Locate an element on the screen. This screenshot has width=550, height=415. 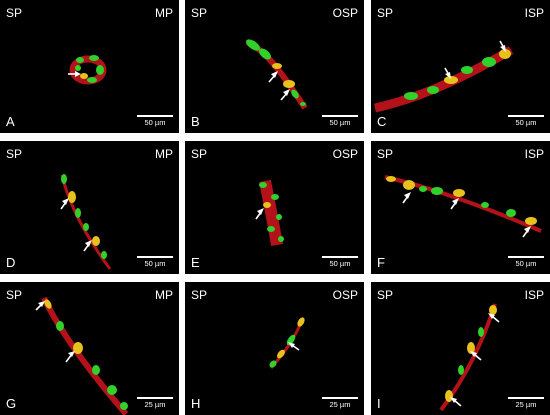
panel-e: SP OSP E 50 µm is located at coordinates (274, 207).